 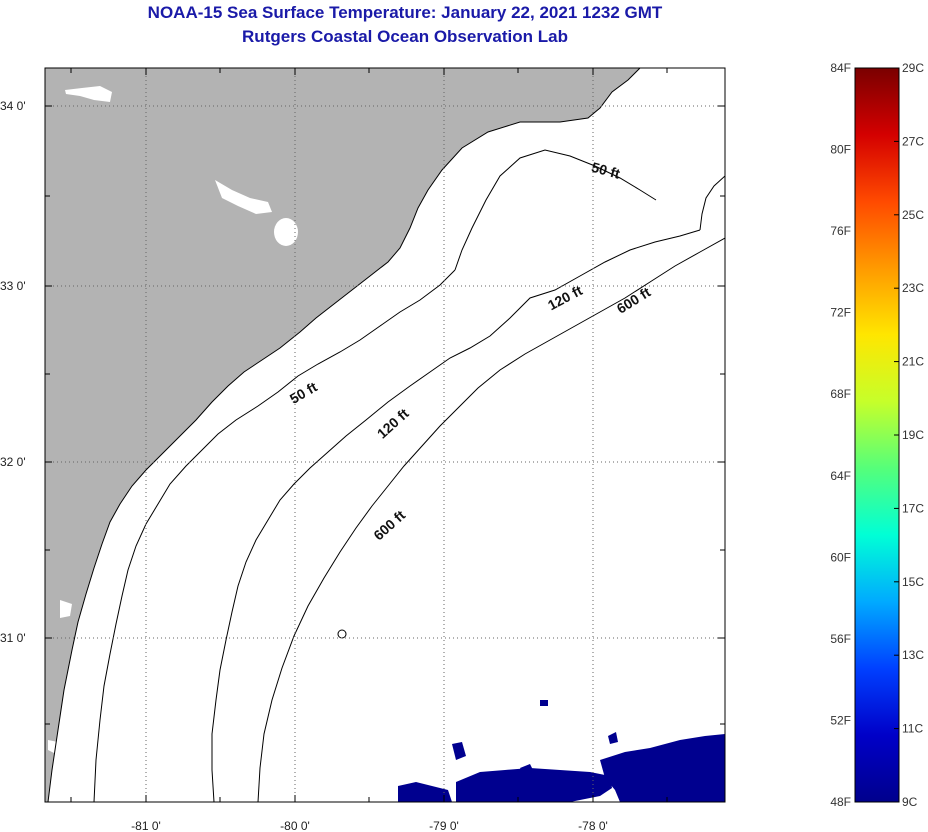 I want to click on colorbar-f-label: 76F, so click(x=840, y=231).